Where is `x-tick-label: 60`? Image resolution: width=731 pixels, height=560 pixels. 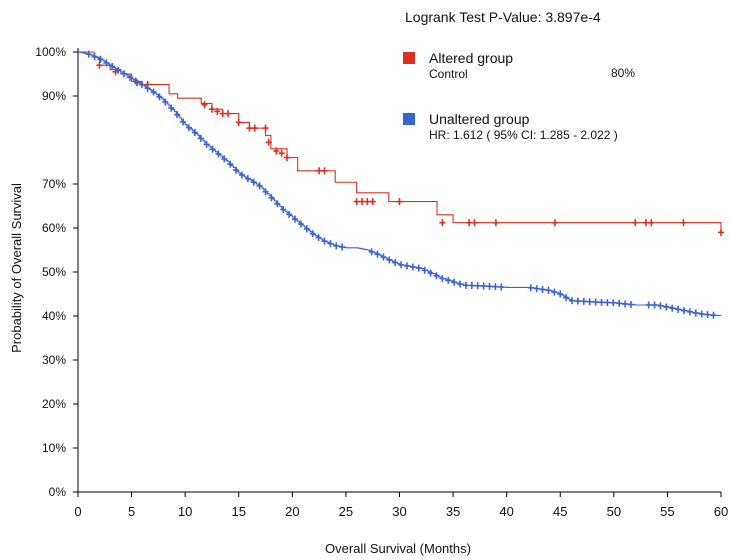
x-tick-label: 60 is located at coordinates (721, 511).